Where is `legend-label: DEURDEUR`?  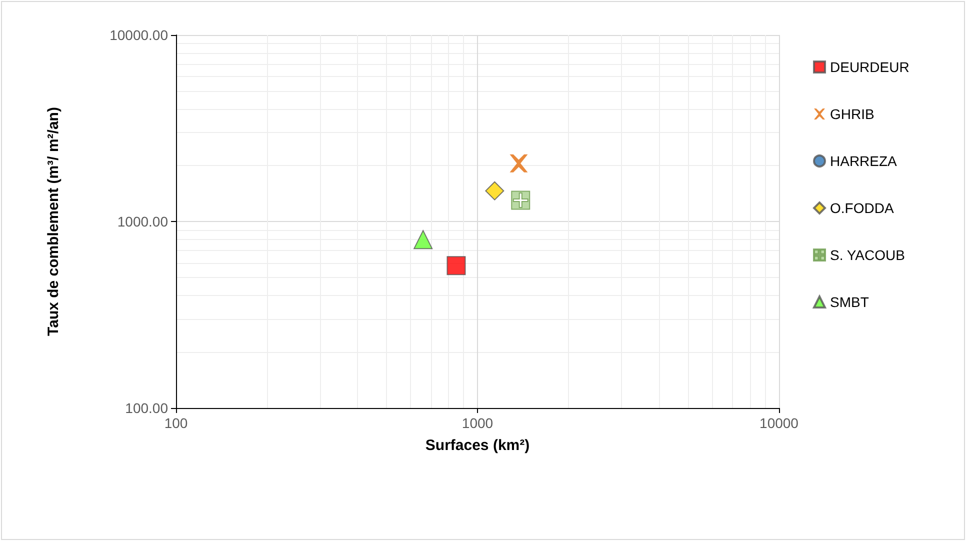 legend-label: DEURDEUR is located at coordinates (870, 67).